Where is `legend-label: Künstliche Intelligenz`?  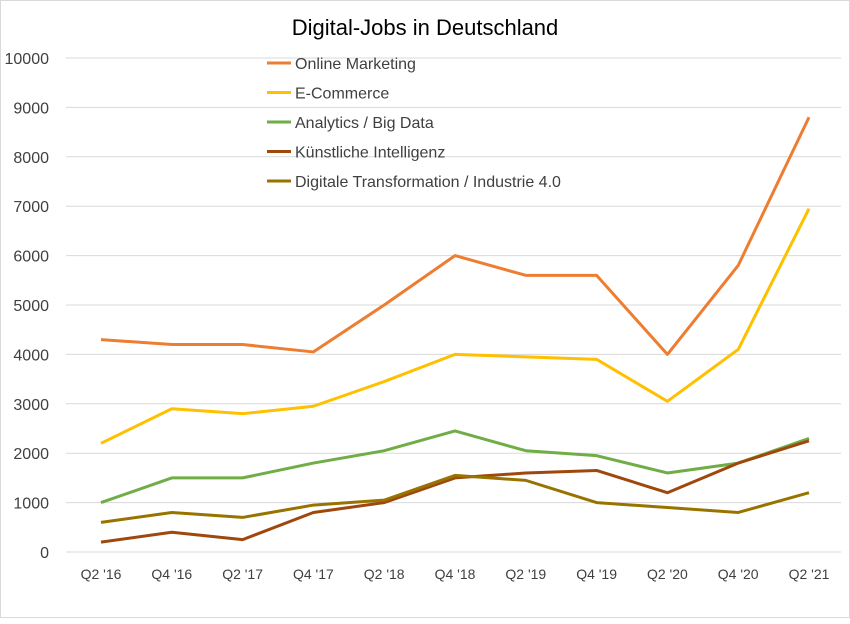 legend-label: Künstliche Intelligenz is located at coordinates (370, 153).